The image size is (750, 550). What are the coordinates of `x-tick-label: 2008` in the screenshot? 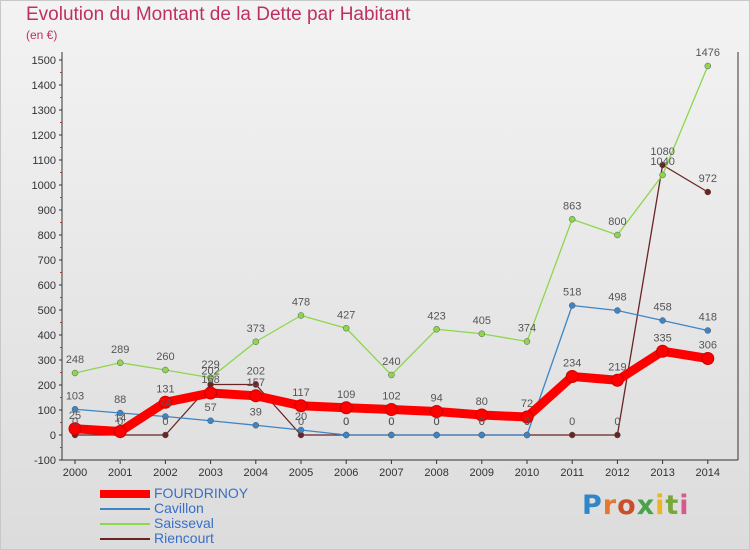 It's located at (436, 473).